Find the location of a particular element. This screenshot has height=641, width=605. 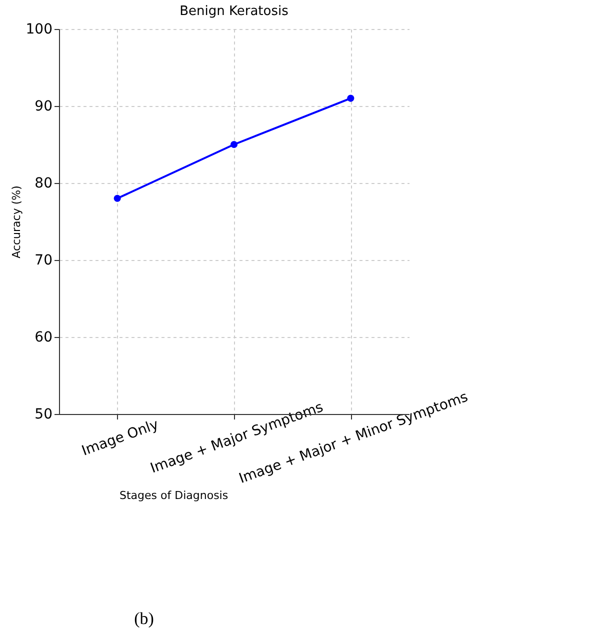

chart-title: Benign Keratosis is located at coordinates (234, 11).